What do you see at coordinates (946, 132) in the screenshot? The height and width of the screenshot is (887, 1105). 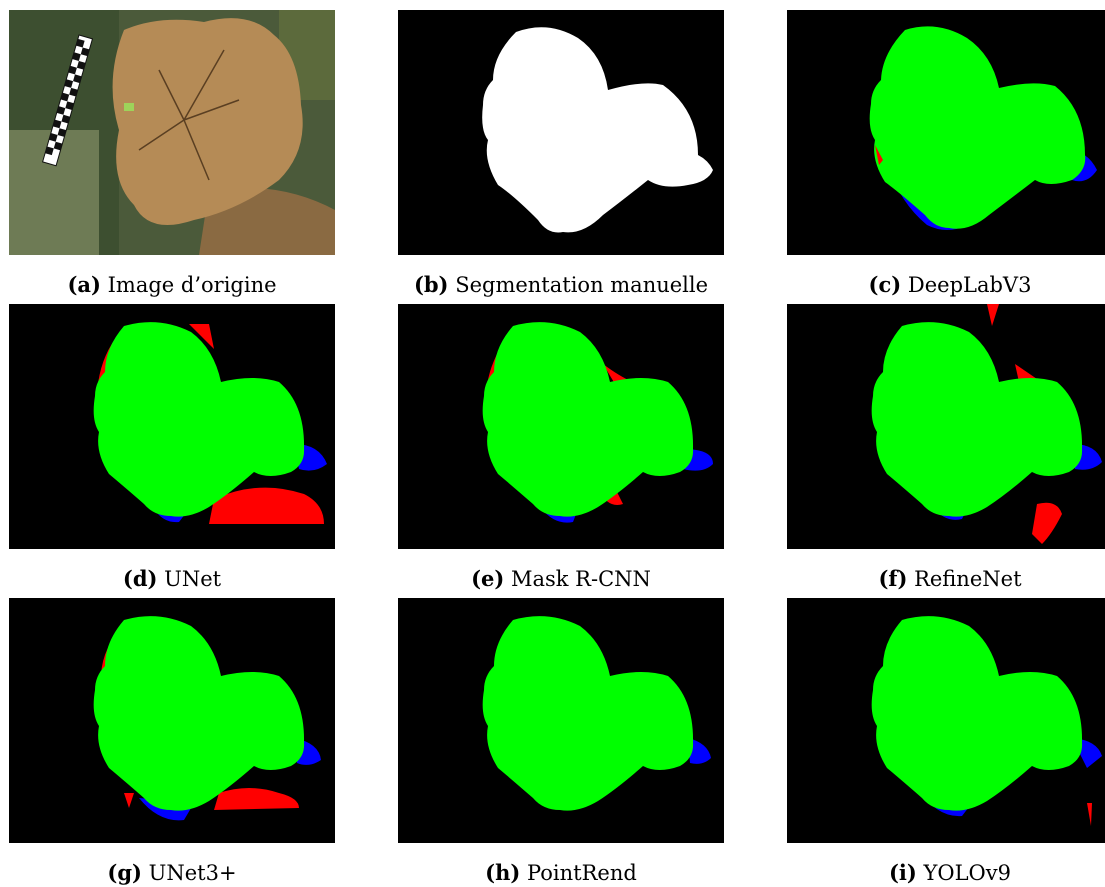 I see `deeplabv3-overlay` at bounding box center [946, 132].